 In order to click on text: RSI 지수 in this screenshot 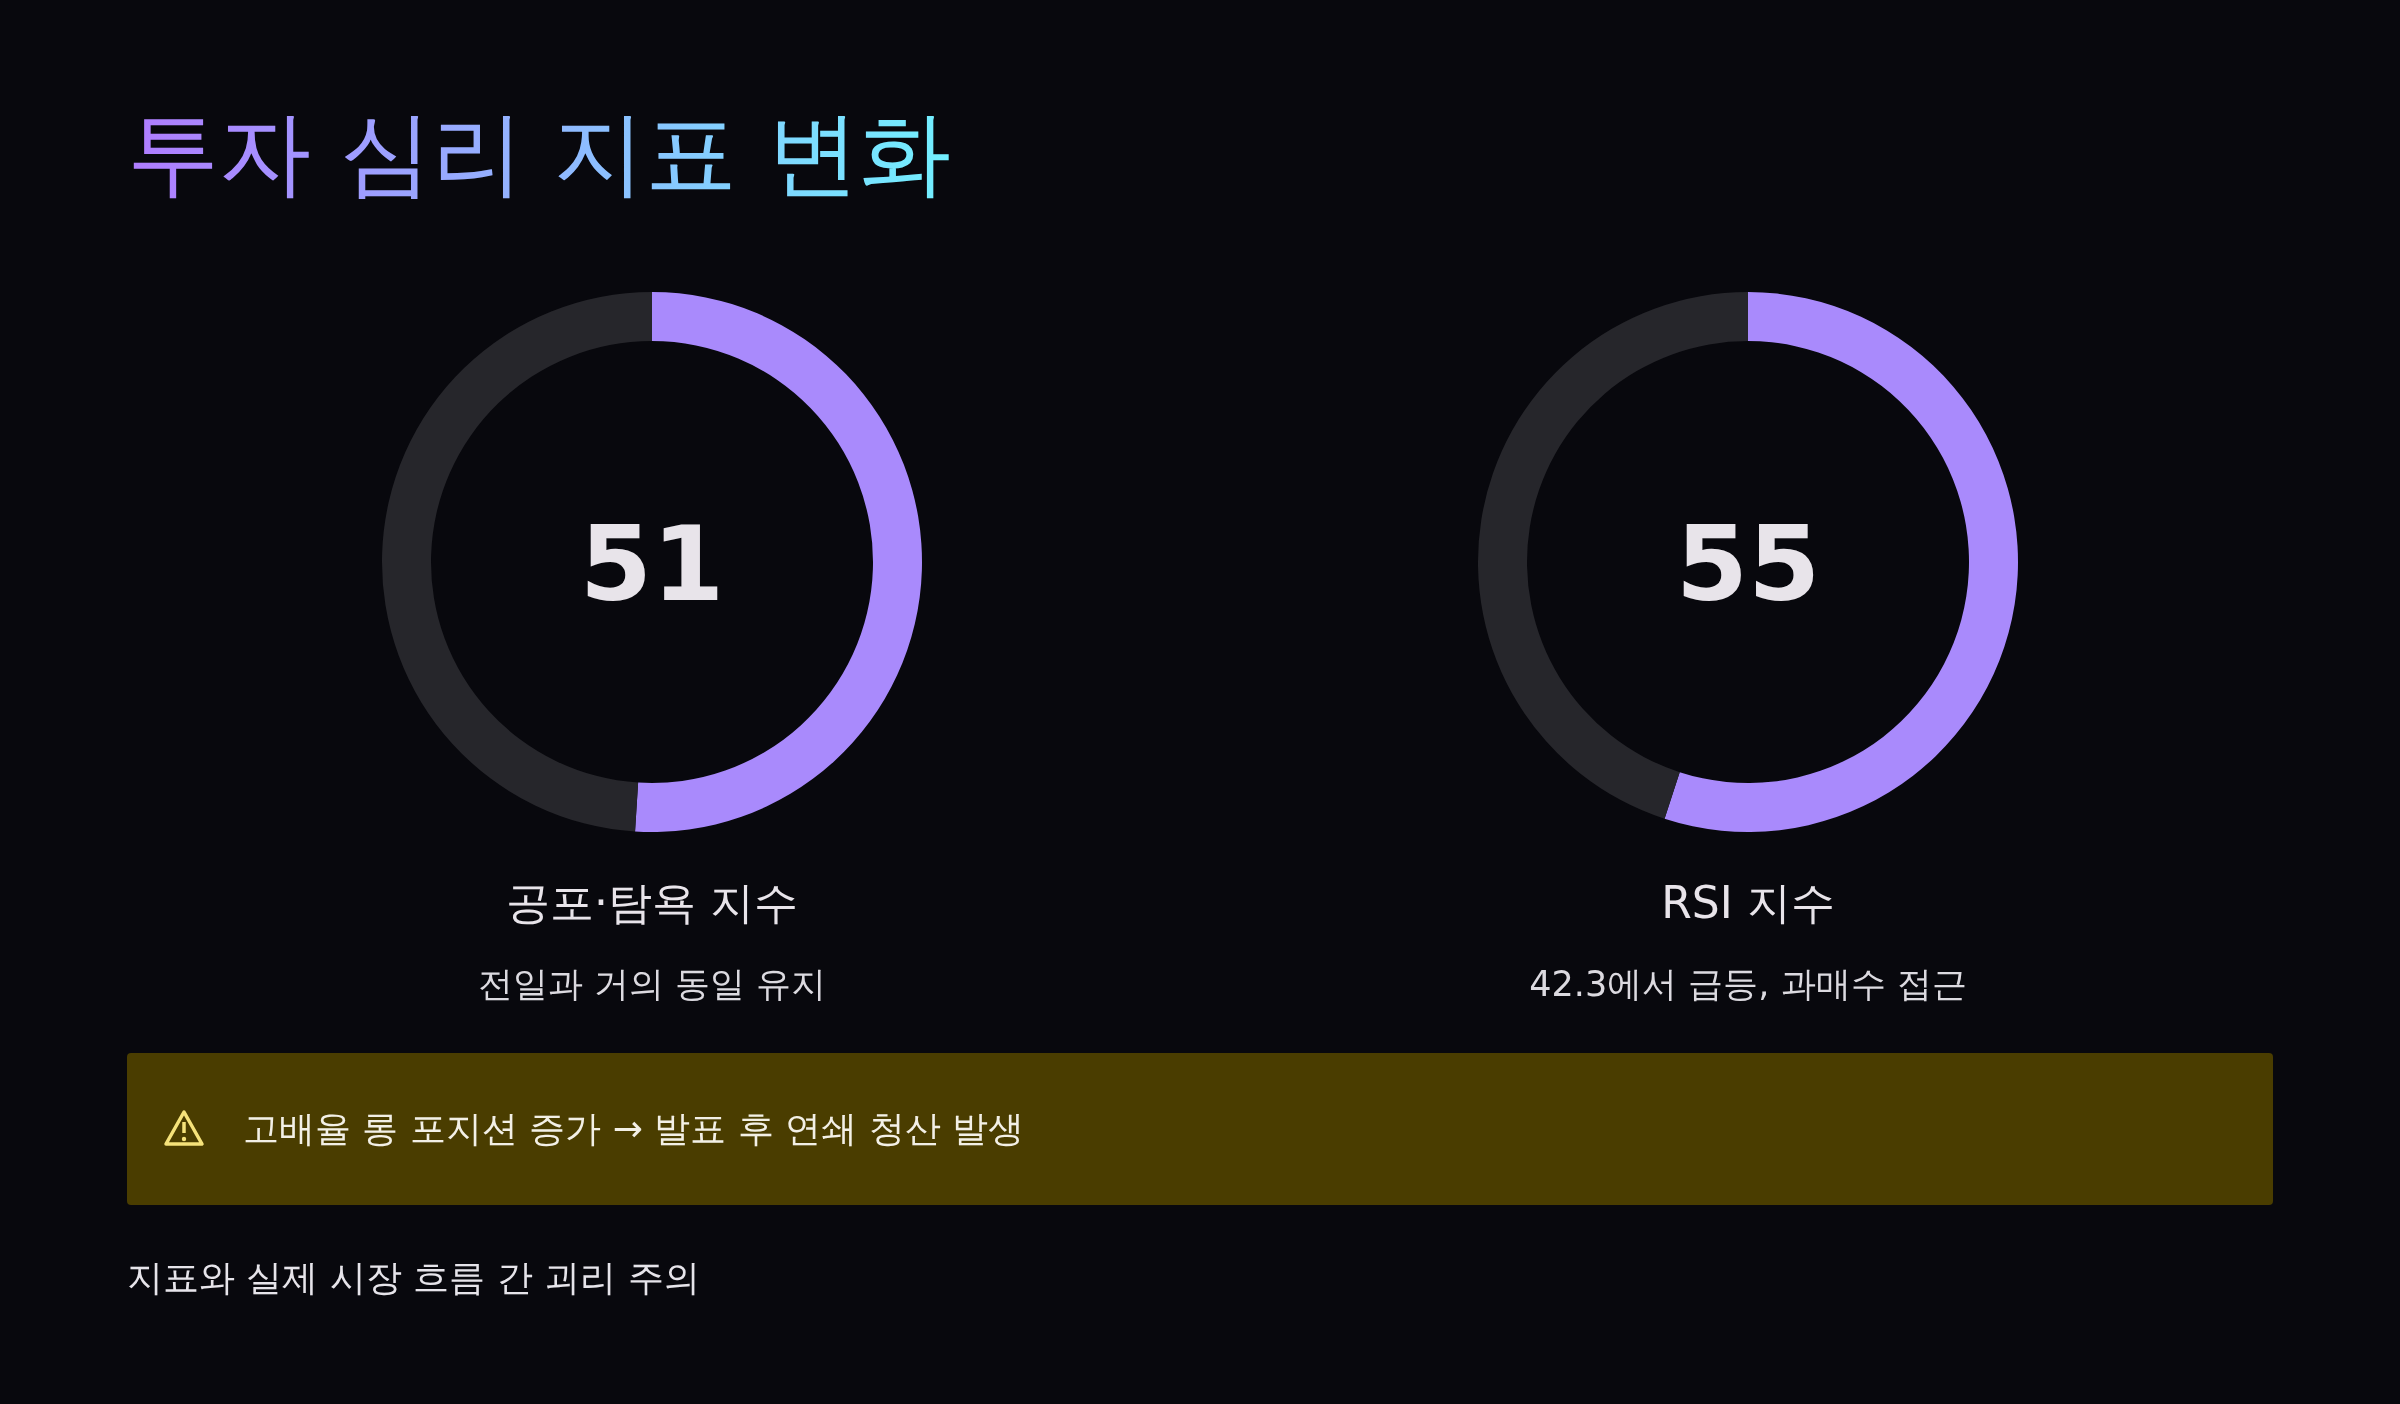, I will do `click(1748, 902)`.